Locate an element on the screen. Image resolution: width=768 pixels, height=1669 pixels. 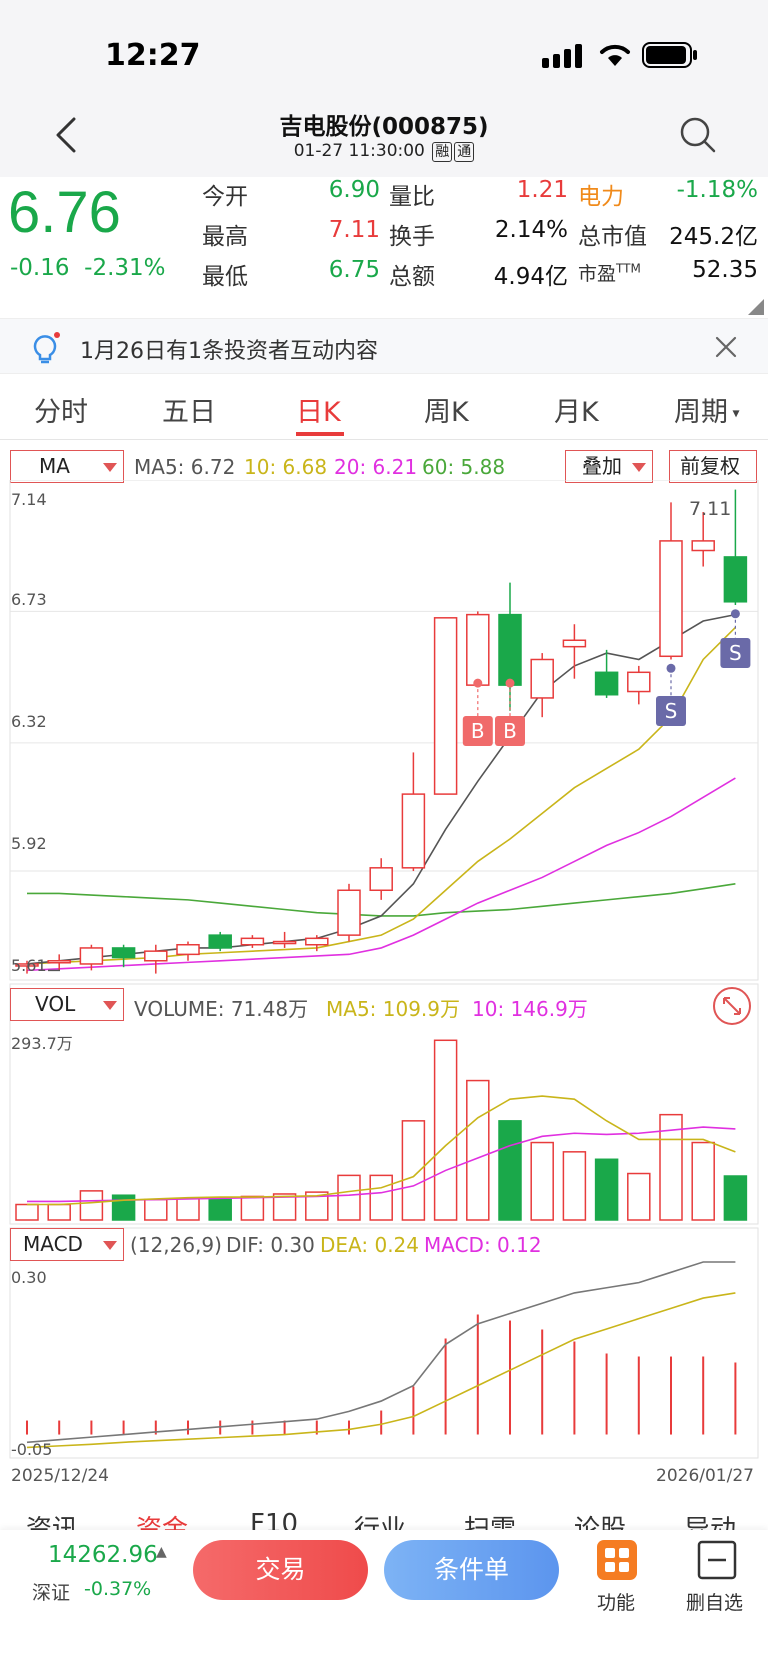
tab-period-caret-icon: ▾ is located at coordinates (734, 413).